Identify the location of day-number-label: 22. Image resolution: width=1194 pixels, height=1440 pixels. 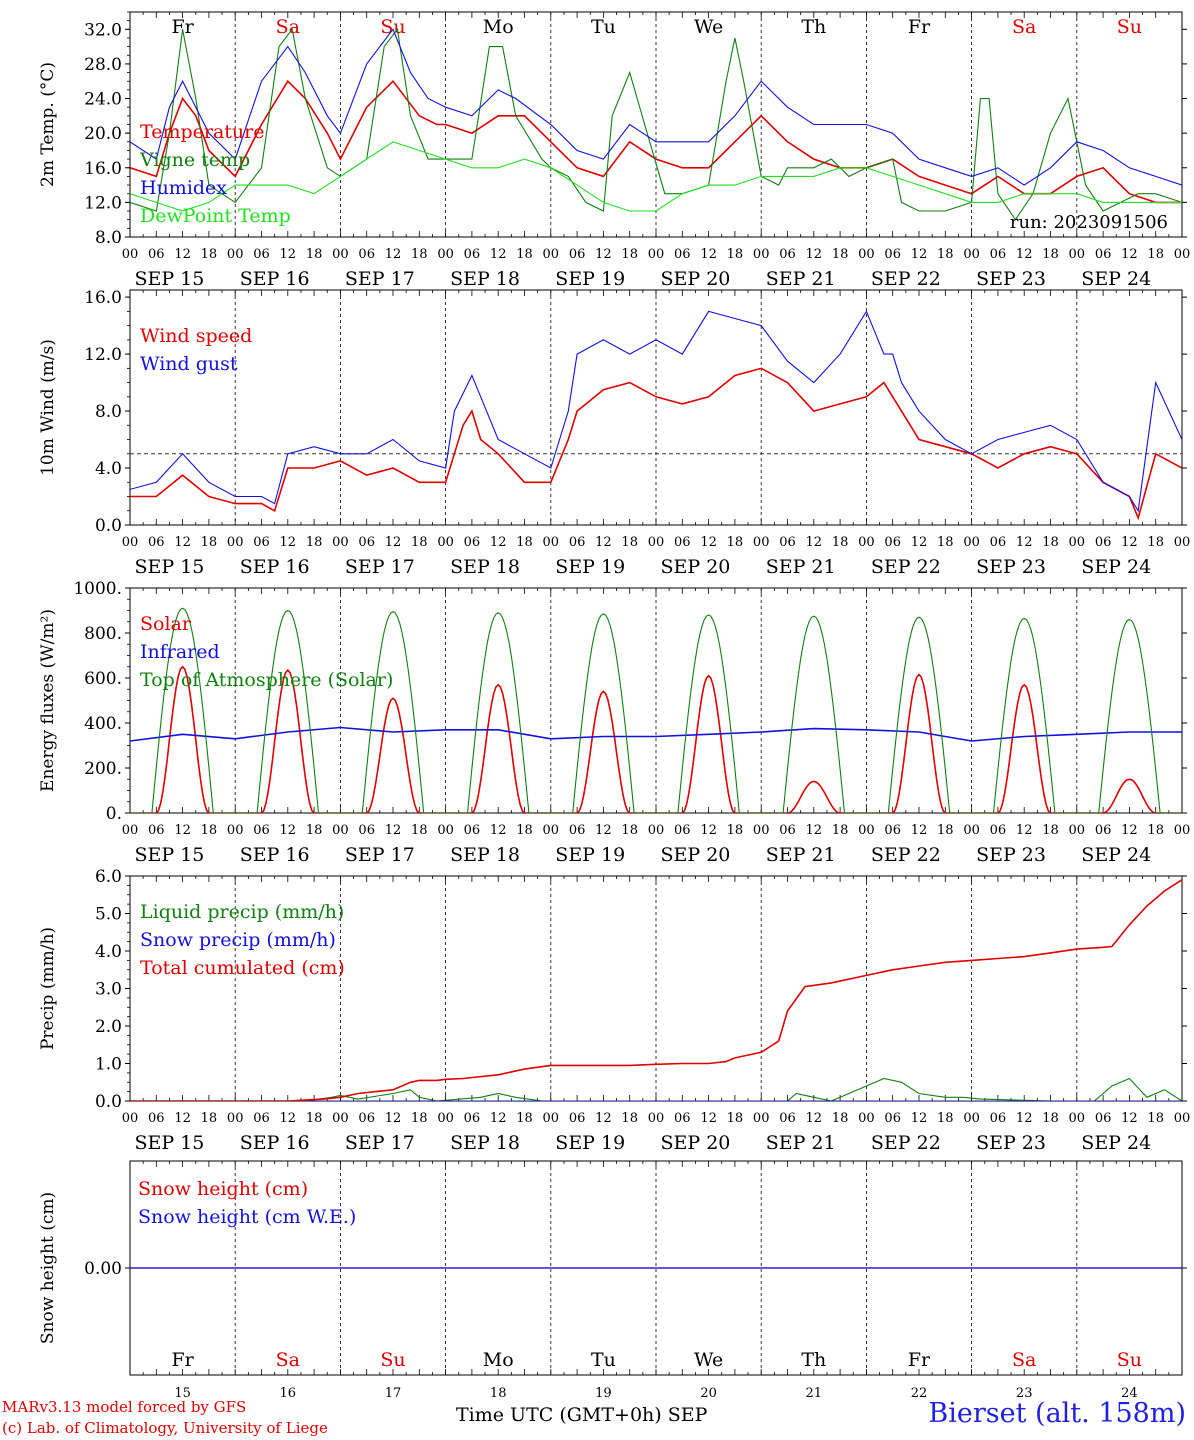
(919, 1393).